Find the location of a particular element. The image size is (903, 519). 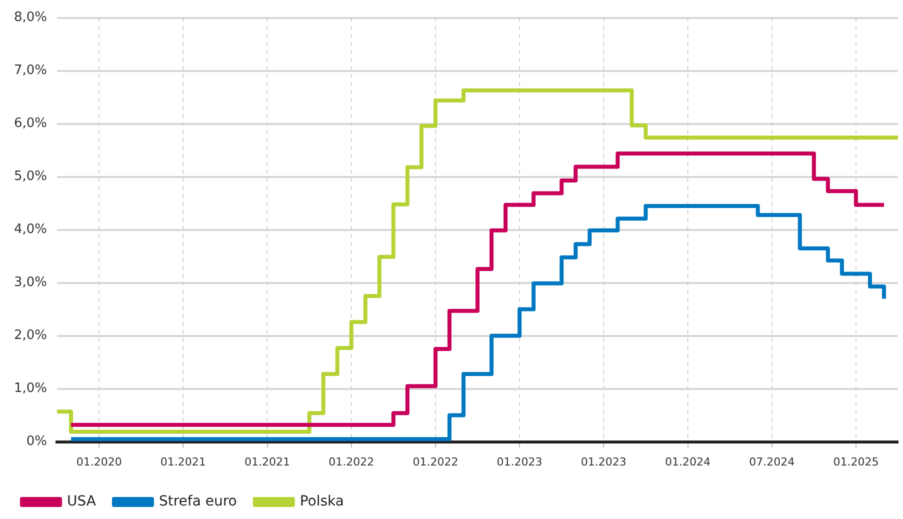

y-tick-label: 6,0% is located at coordinates (31, 124).